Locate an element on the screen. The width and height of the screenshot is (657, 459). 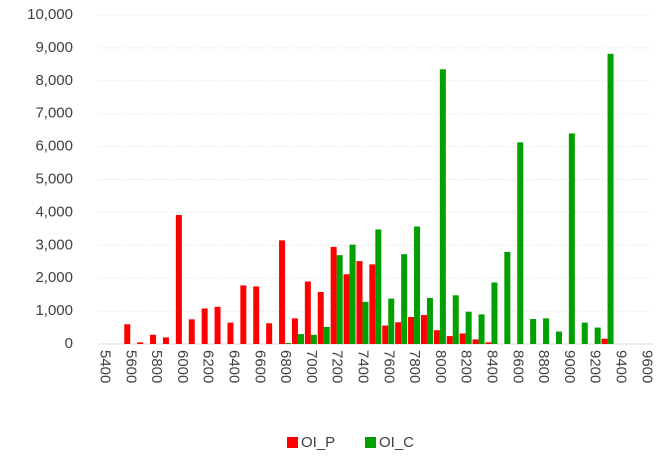
y-tick-label: 2,000 is located at coordinates (54, 277).